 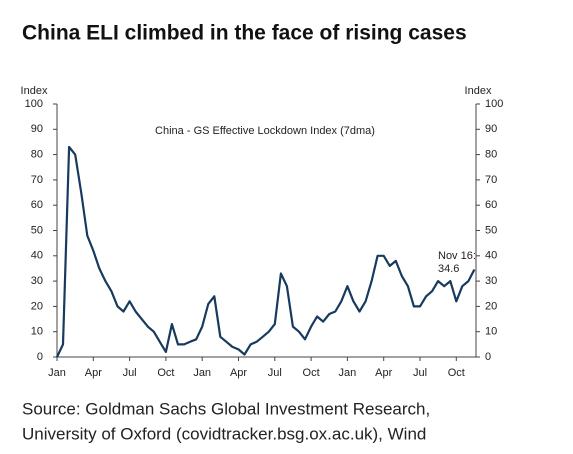 What do you see at coordinates (457, 256) in the screenshot?
I see `annotation: Nov 16:` at bounding box center [457, 256].